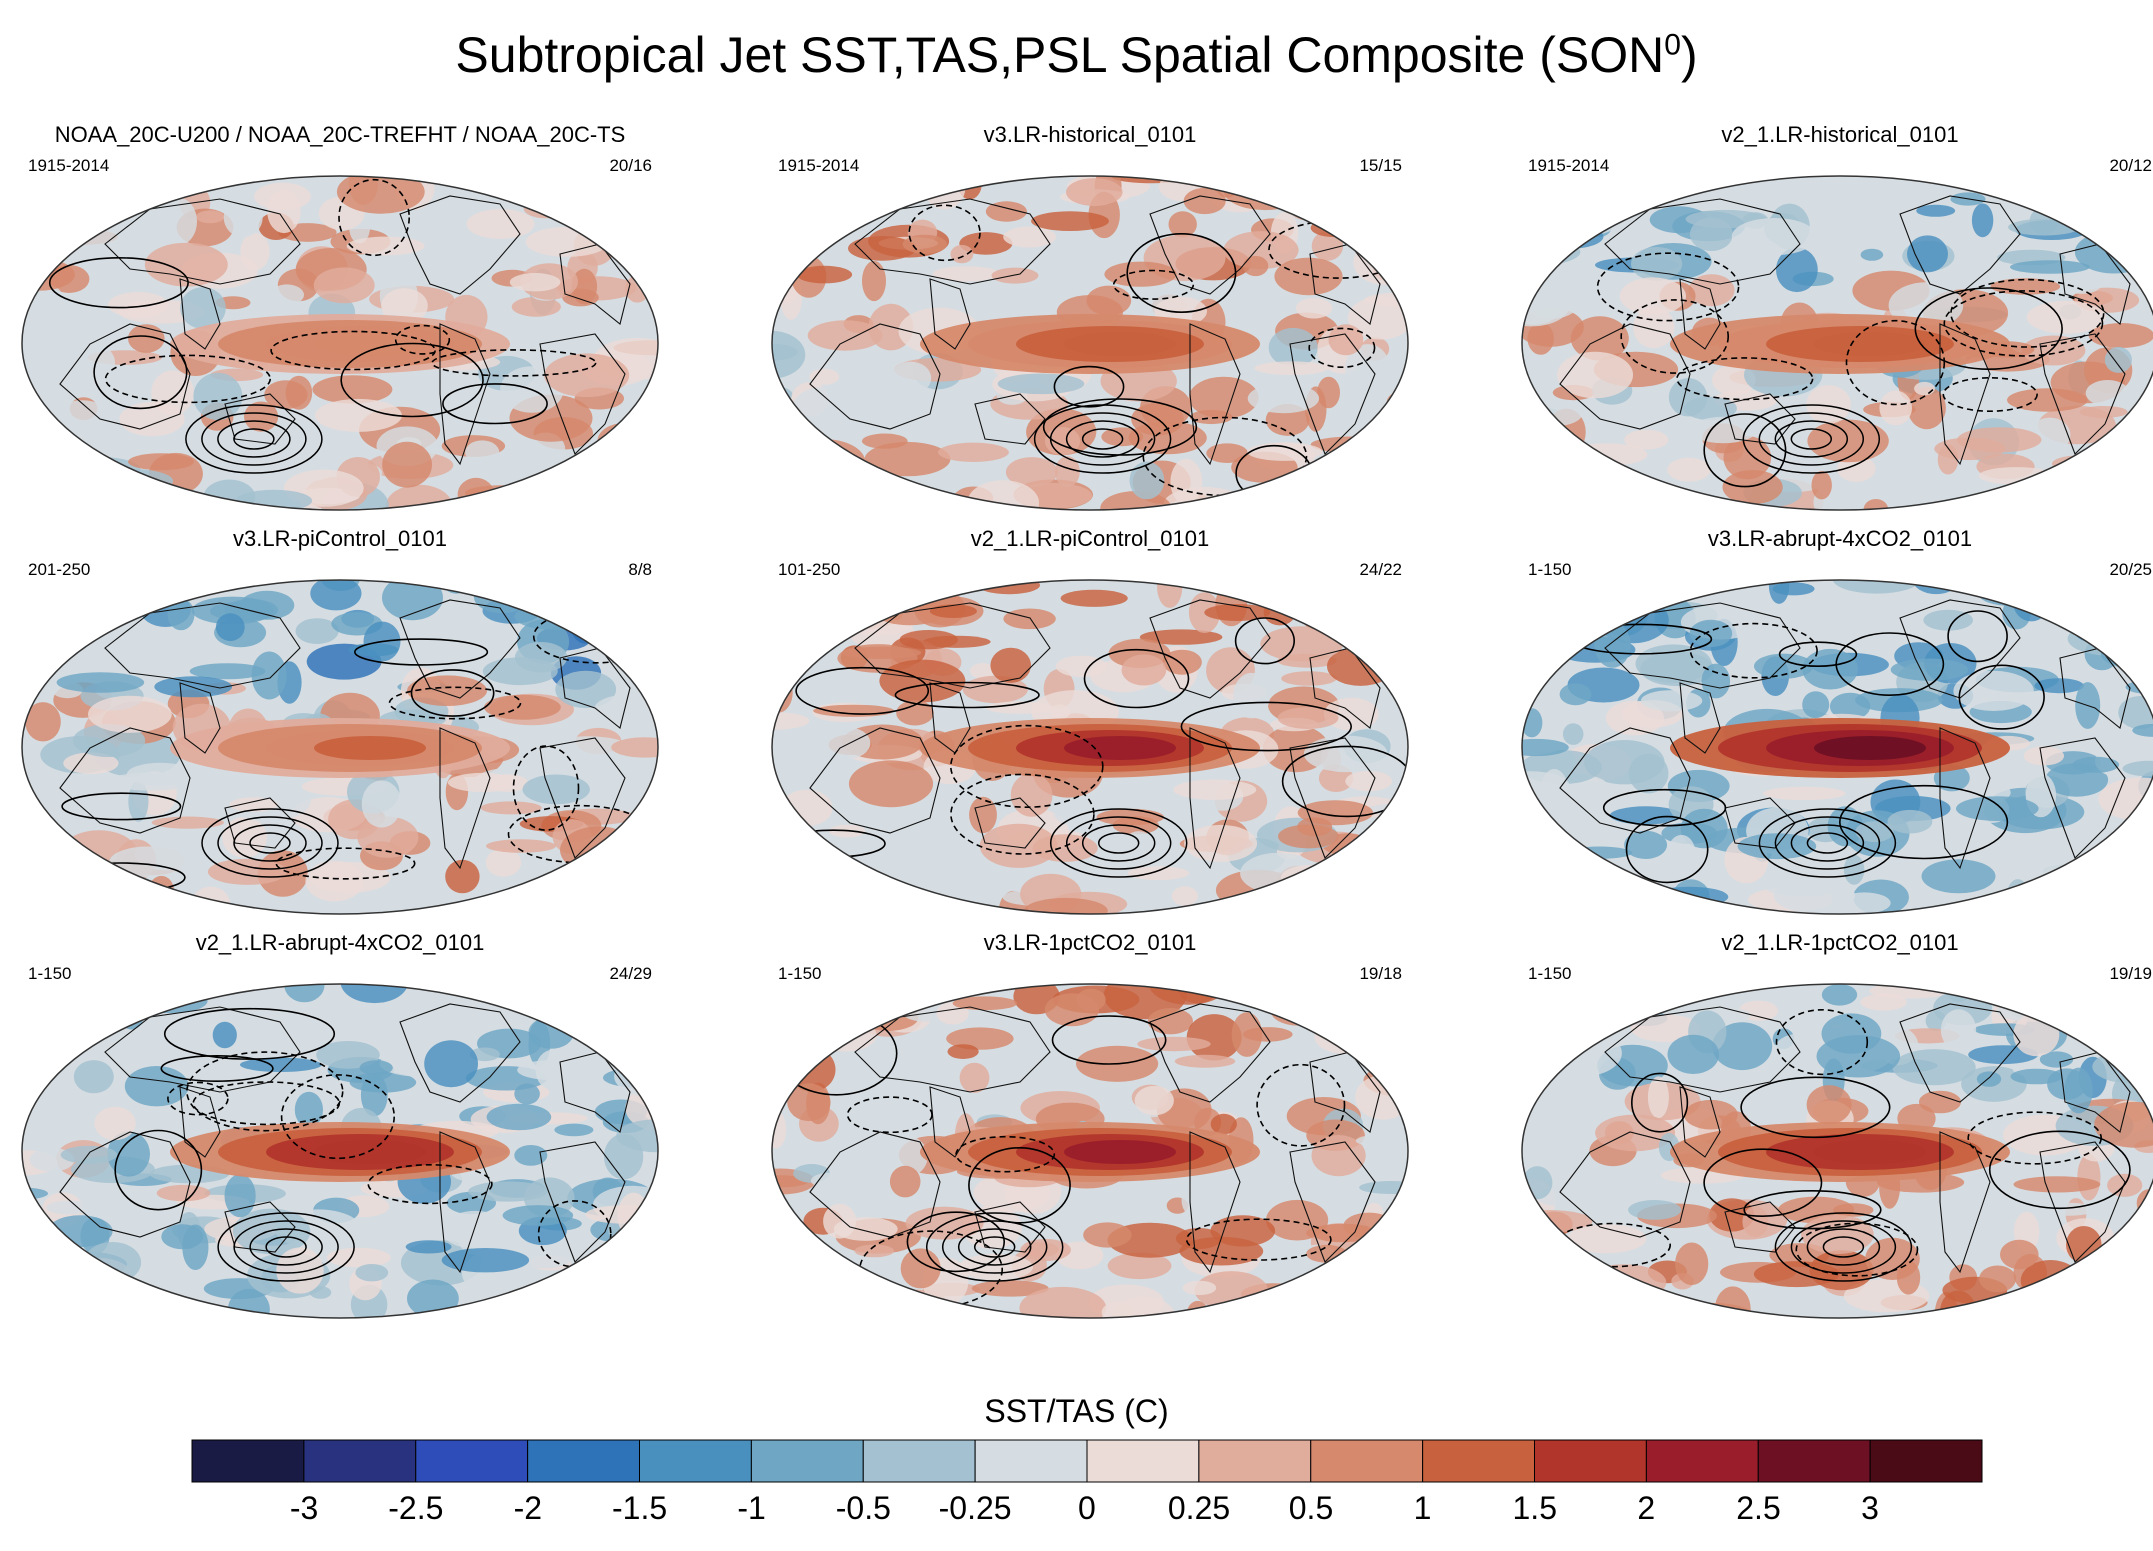  I want to click on world-map, so click(1837, 747).